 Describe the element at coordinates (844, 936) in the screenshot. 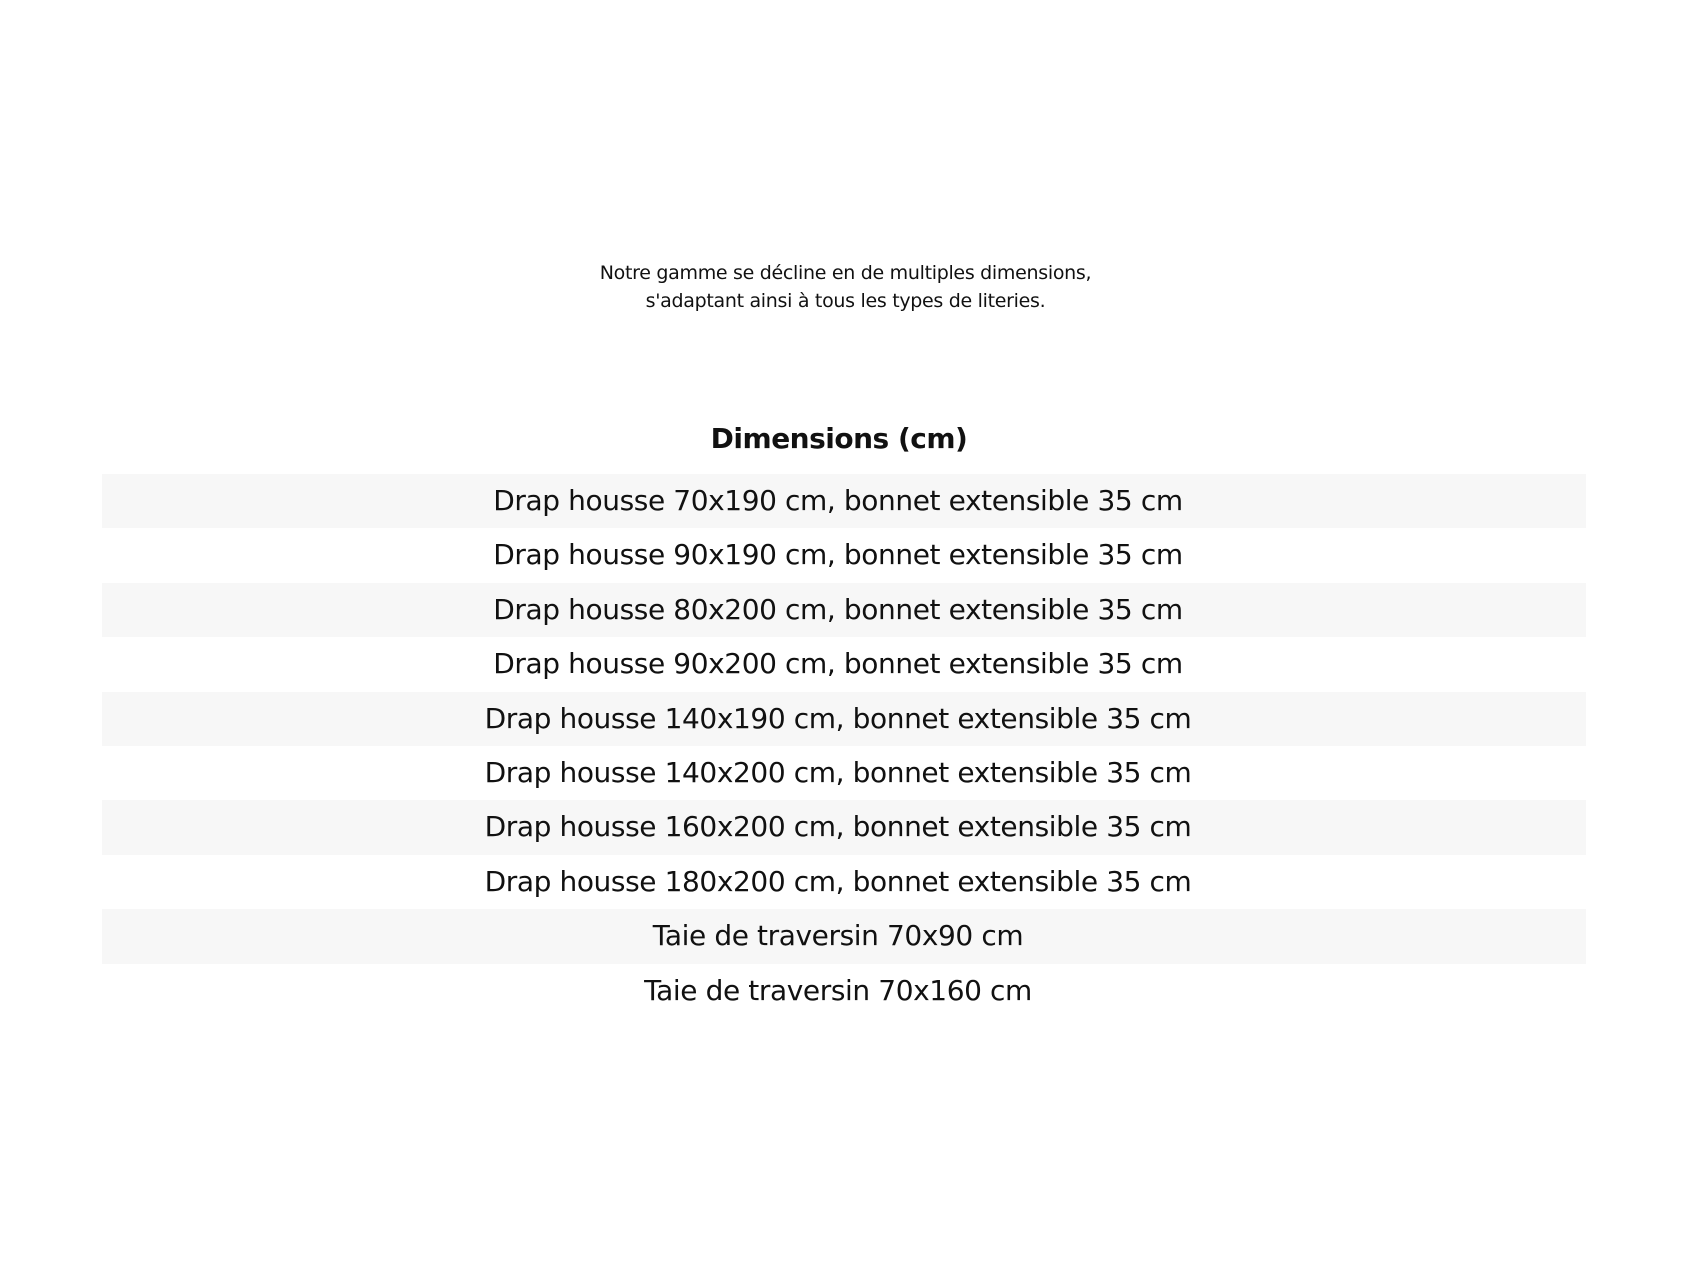

I see `table-row: Taie de traversin 70x90 cm` at that location.